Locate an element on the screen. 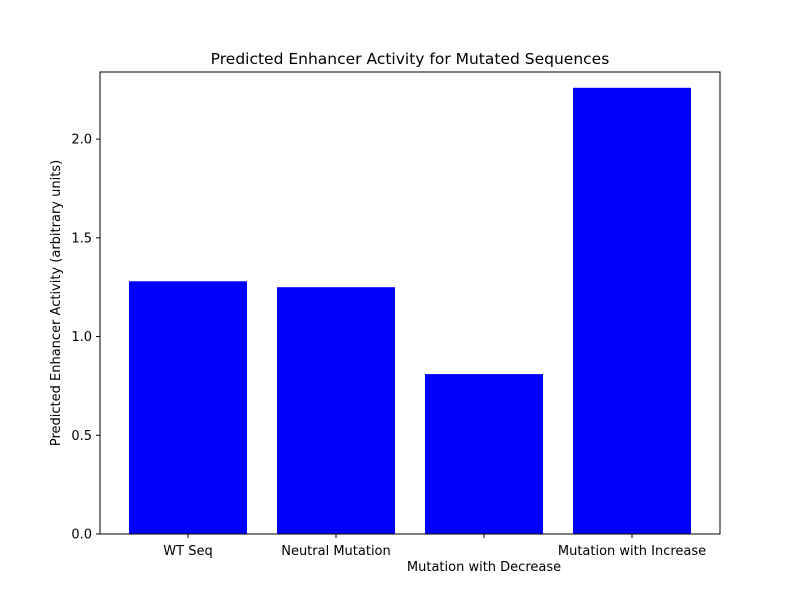 This screenshot has width=800, height=600. y-tick-label-3: 1.5 is located at coordinates (81, 238).